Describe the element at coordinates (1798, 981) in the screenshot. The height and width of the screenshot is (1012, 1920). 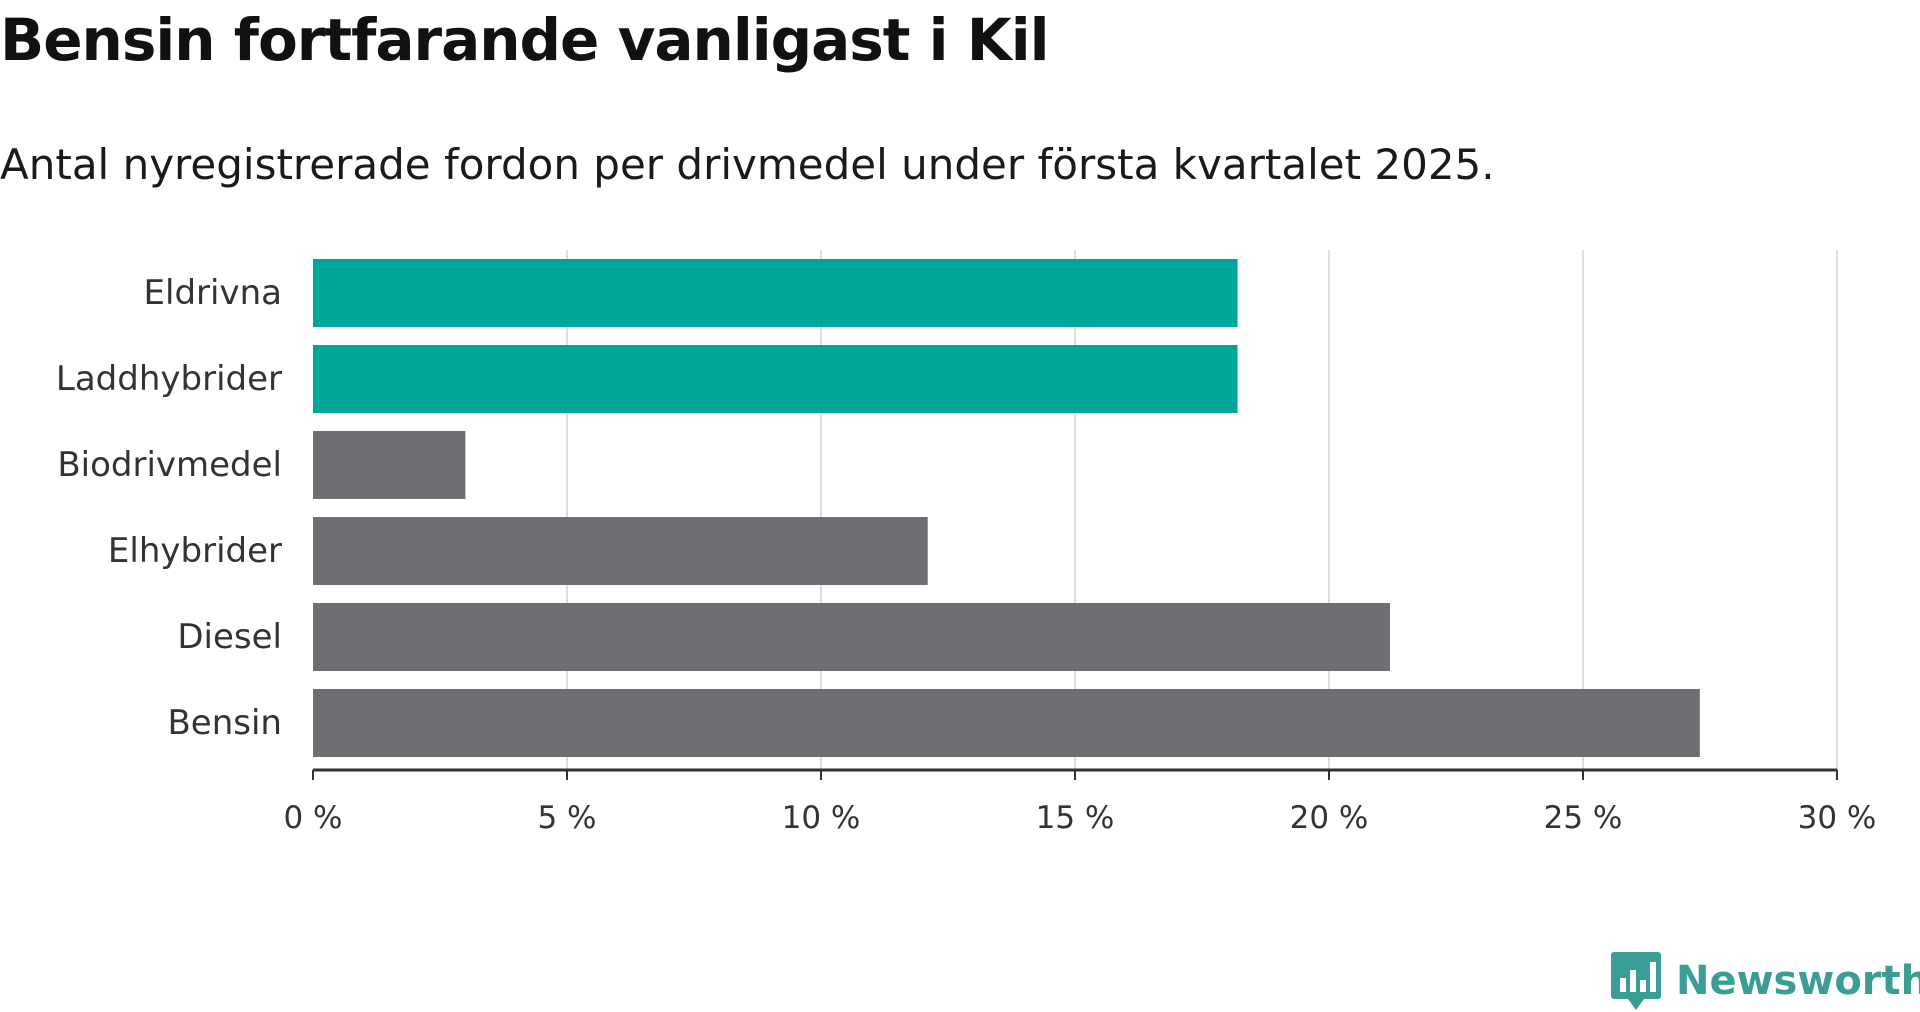
I see `logo-text: Newsworthy` at that location.